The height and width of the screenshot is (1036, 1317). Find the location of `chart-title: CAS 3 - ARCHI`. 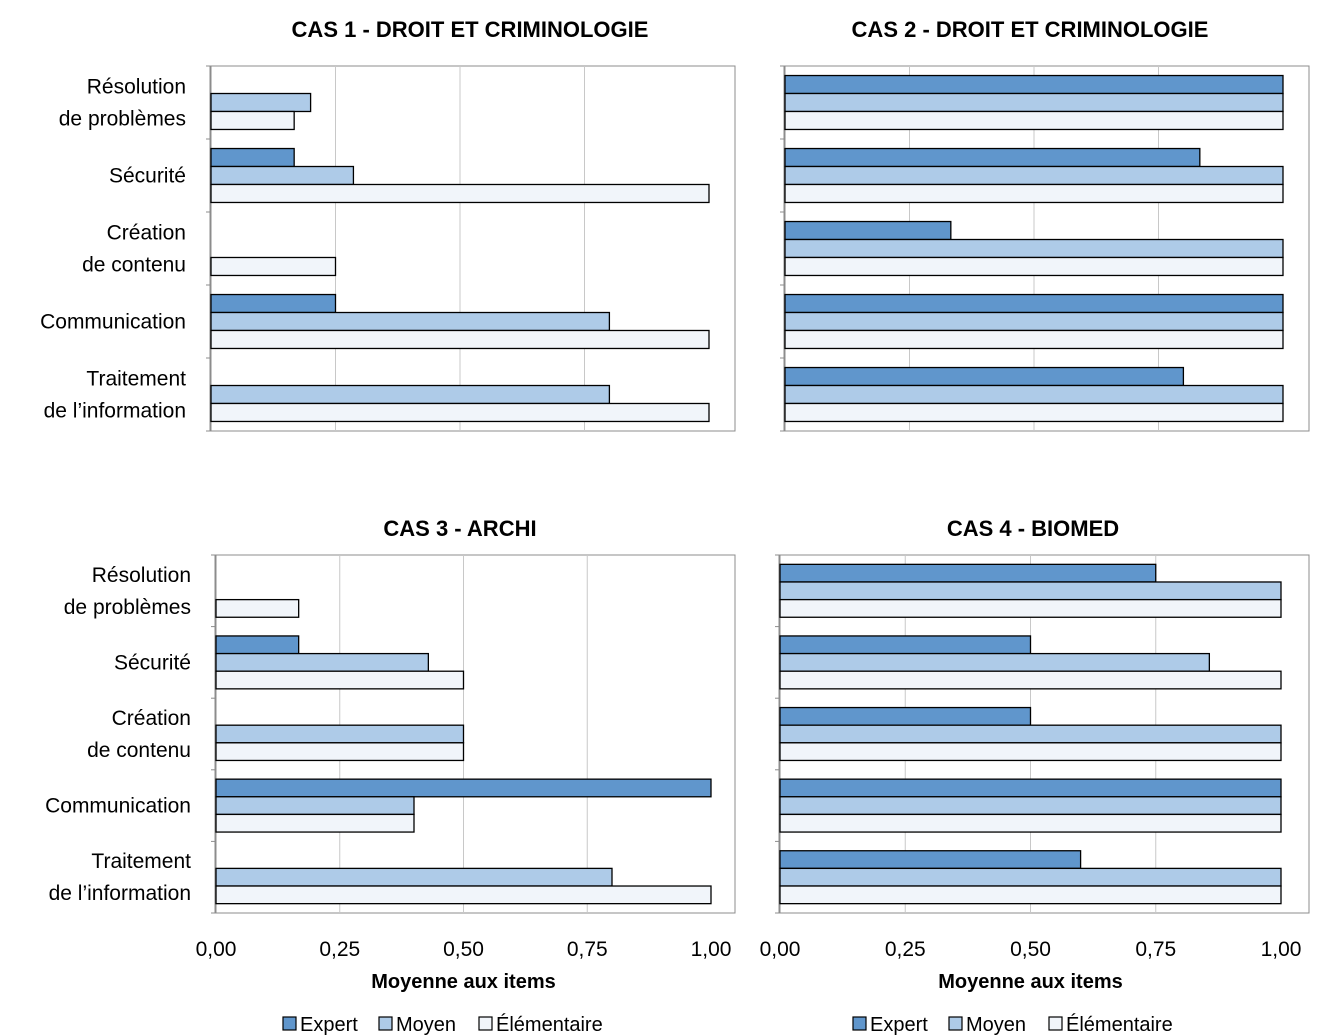

chart-title: CAS 3 - ARCHI is located at coordinates (459, 528).